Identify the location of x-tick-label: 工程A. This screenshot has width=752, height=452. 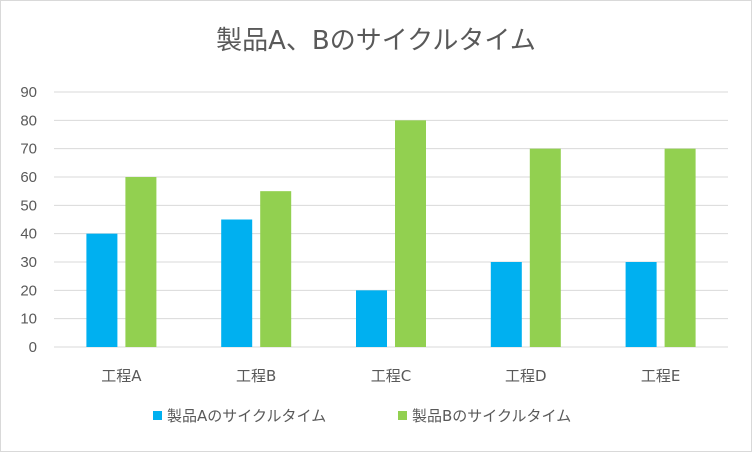
(121, 376).